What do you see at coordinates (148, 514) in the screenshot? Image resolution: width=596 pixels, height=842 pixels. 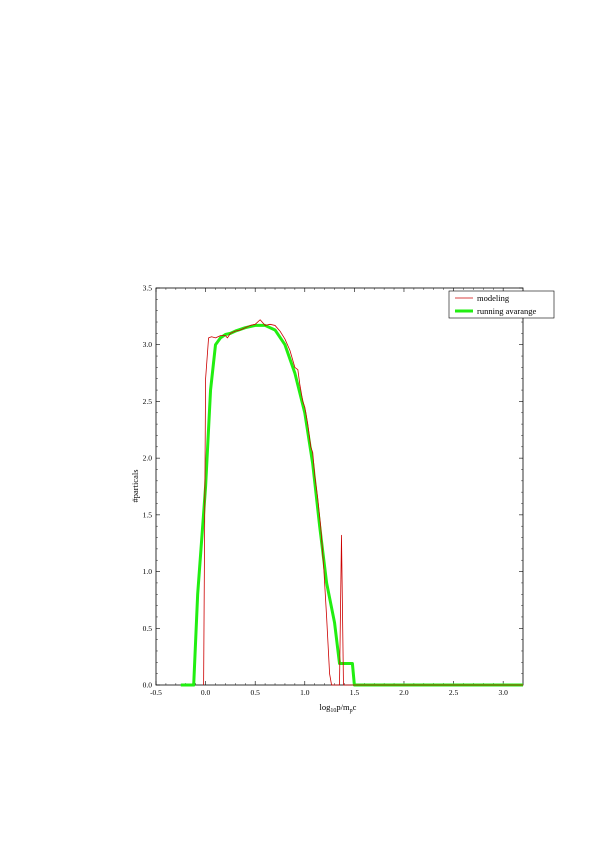 I see `y-tick-label: 1.5` at bounding box center [148, 514].